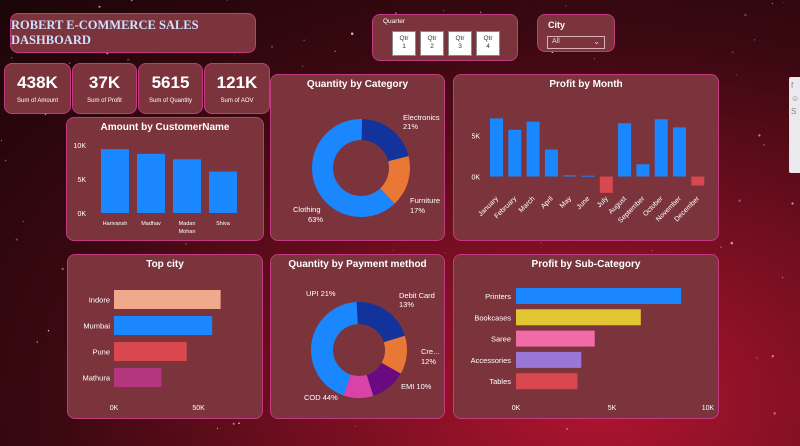 This screenshot has width=800, height=446. What do you see at coordinates (417, 210) in the screenshot?
I see `slice-label: 17%` at bounding box center [417, 210].